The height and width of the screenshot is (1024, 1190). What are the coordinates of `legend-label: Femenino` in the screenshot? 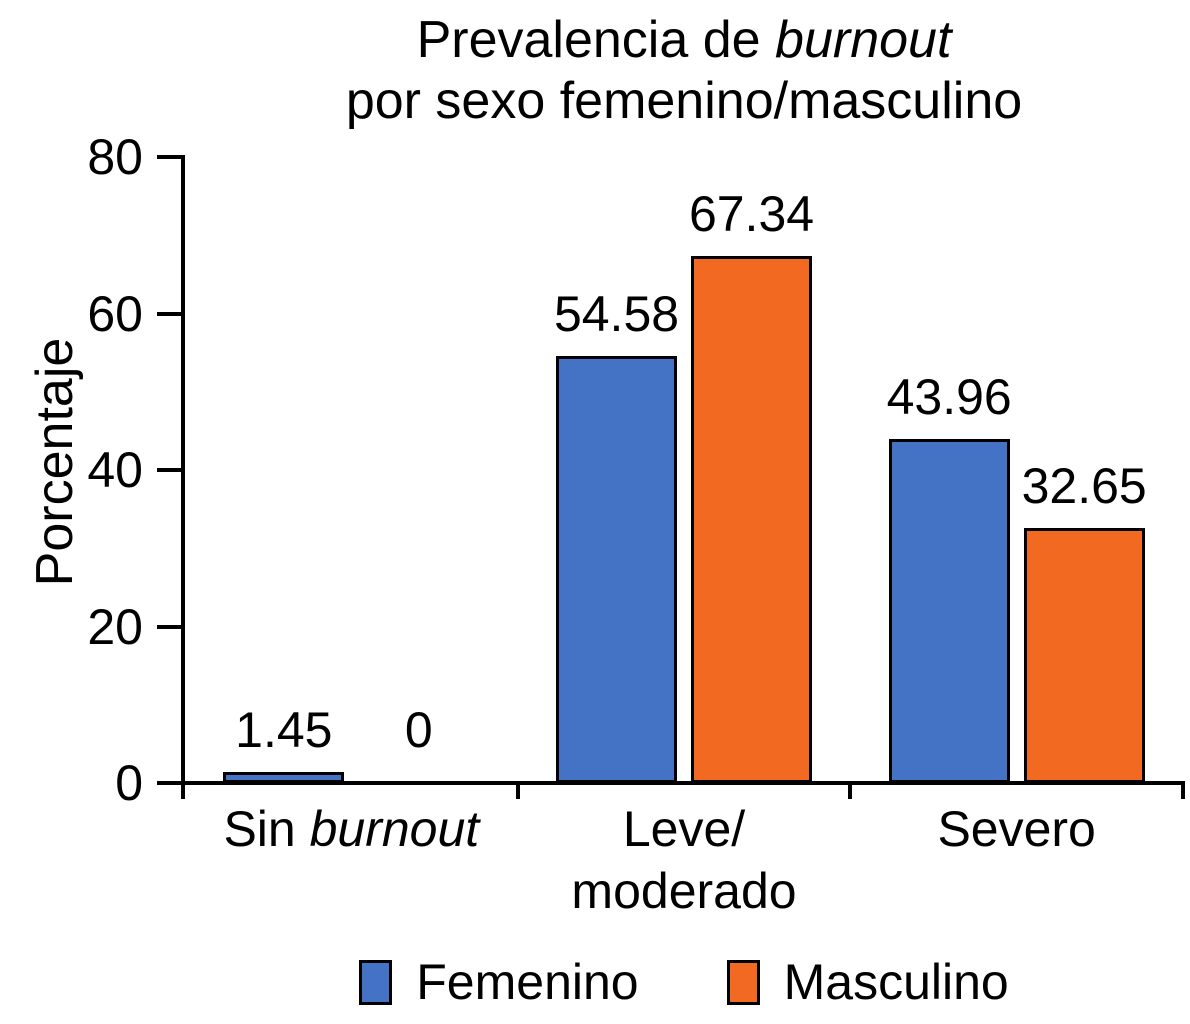 It's located at (527, 982).